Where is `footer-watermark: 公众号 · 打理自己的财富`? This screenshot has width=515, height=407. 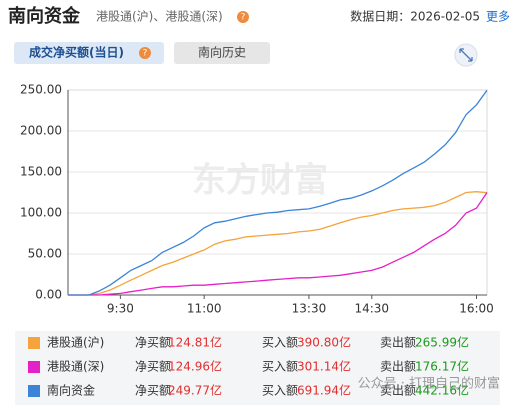 footer-watermark: 公众号 · 打理自己的财富 is located at coordinates (429, 384).